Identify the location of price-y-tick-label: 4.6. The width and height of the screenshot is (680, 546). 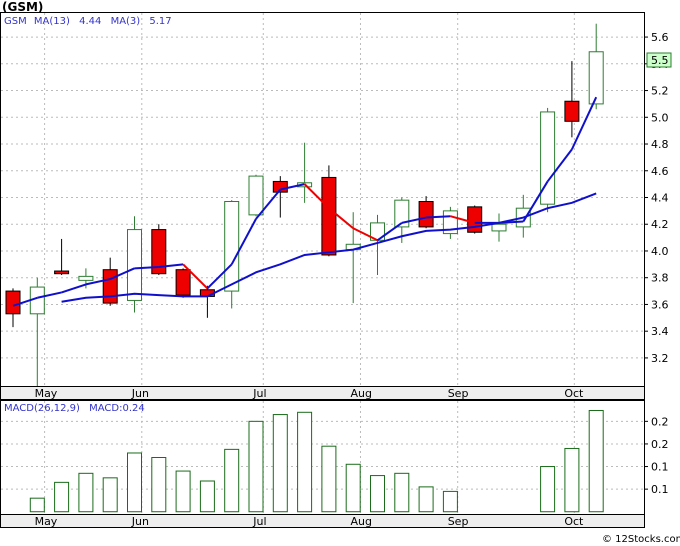
(660, 171).